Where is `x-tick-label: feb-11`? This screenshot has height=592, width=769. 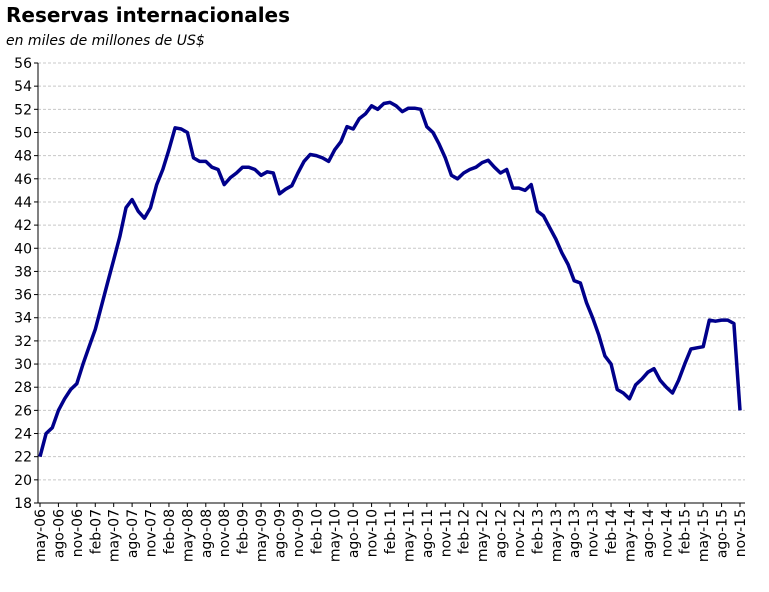 x-tick-label: feb-11 is located at coordinates (391, 531).